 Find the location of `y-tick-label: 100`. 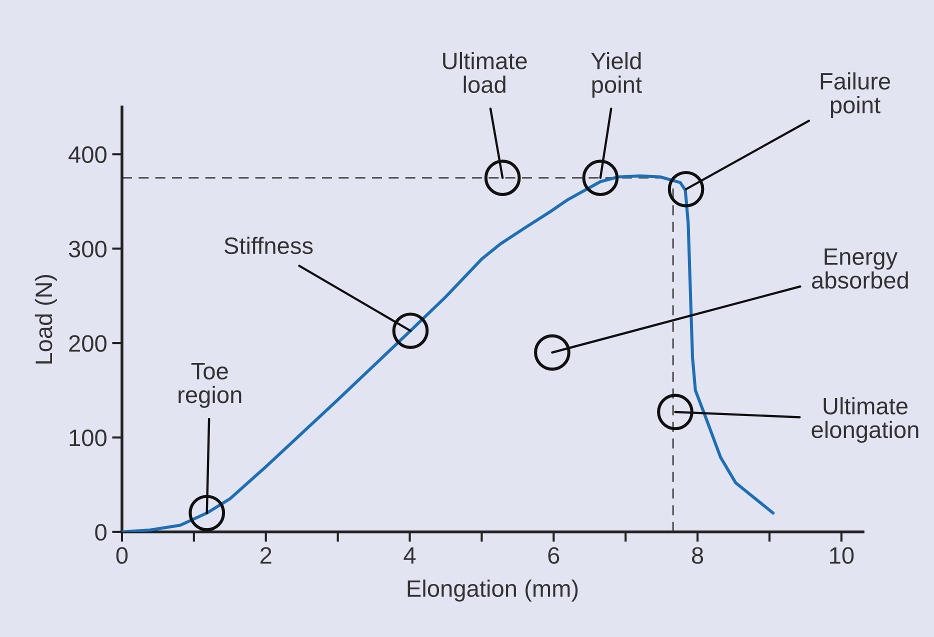

y-tick-label: 100 is located at coordinates (88, 438).